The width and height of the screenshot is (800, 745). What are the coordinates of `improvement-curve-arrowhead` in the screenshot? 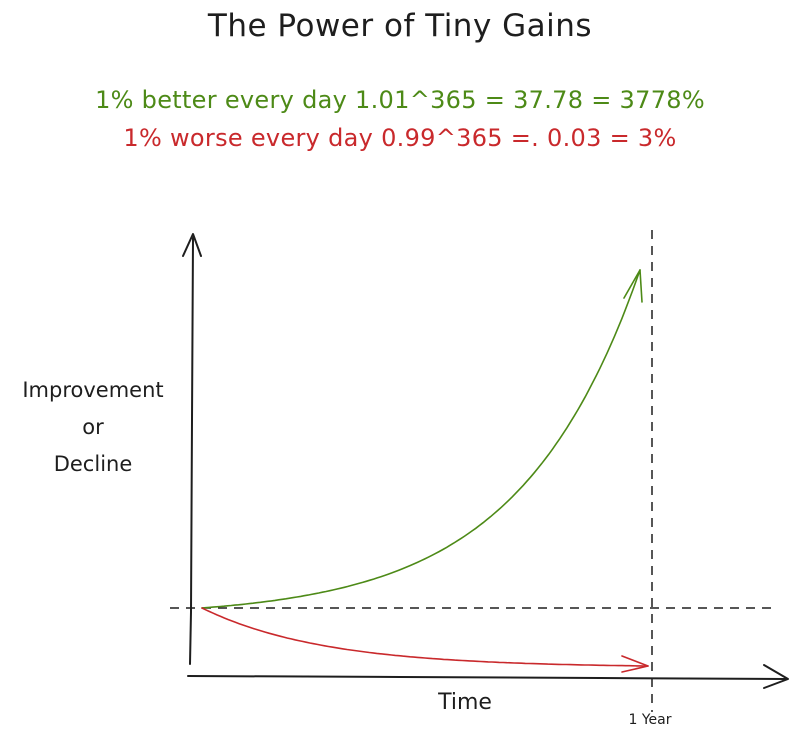 It's located at (633, 286).